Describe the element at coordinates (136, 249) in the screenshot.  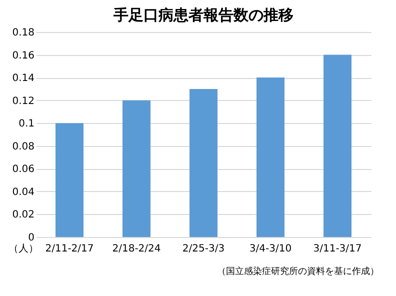
I see `x-tick-label: 2/18-2/24` at that location.